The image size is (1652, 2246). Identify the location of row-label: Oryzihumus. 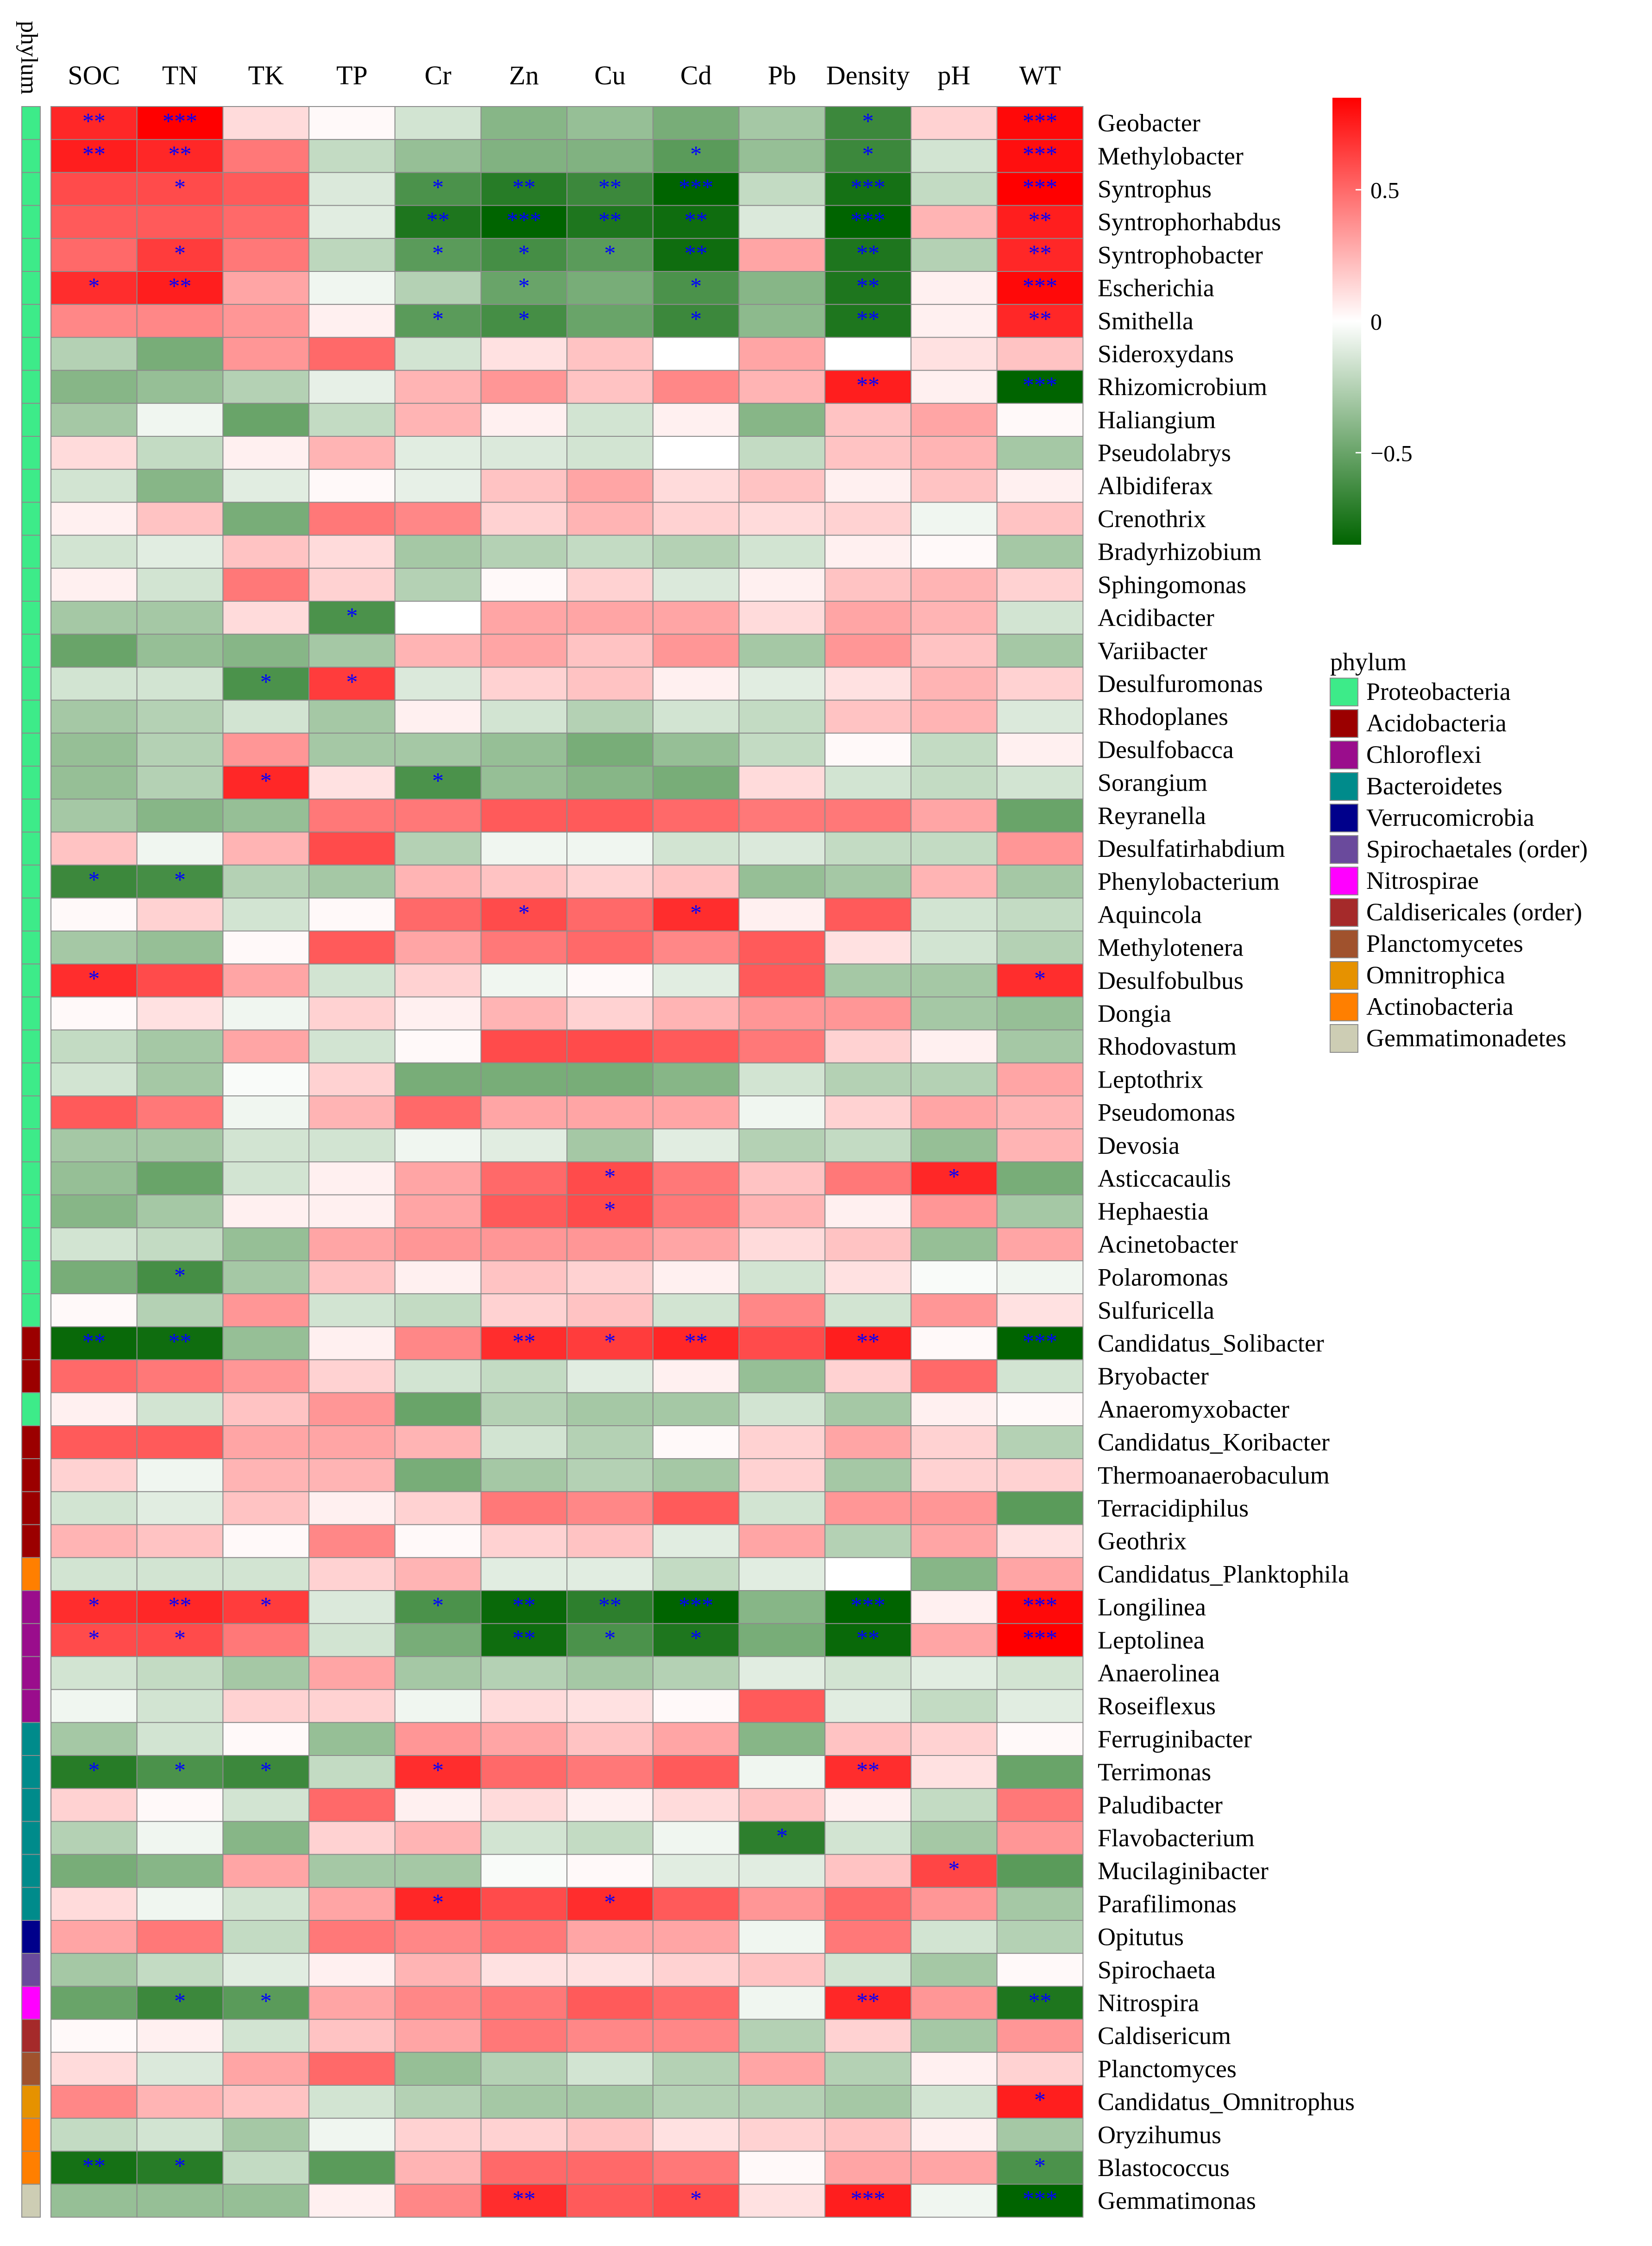
(1159, 2135).